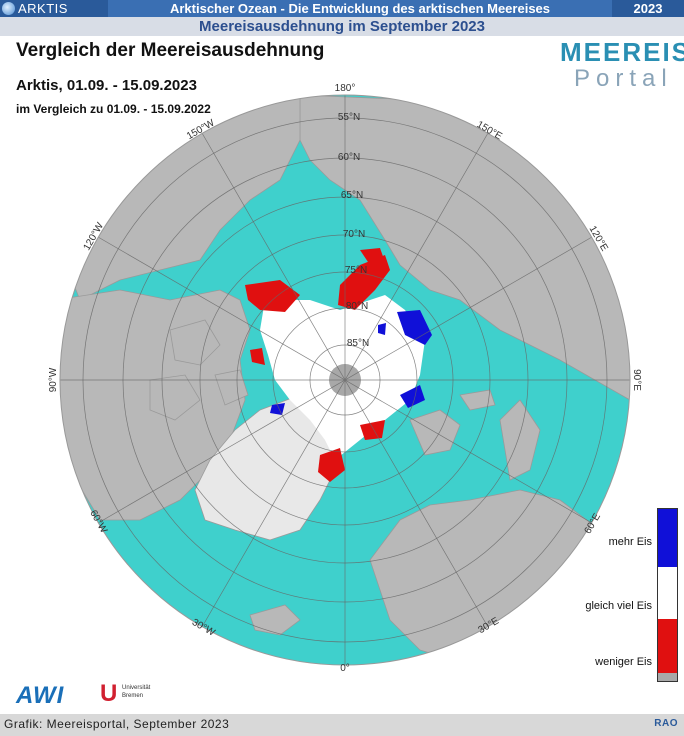 The image size is (684, 736). What do you see at coordinates (43, 8) in the screenshot?
I see `arktis-label: ARKTIS` at bounding box center [43, 8].